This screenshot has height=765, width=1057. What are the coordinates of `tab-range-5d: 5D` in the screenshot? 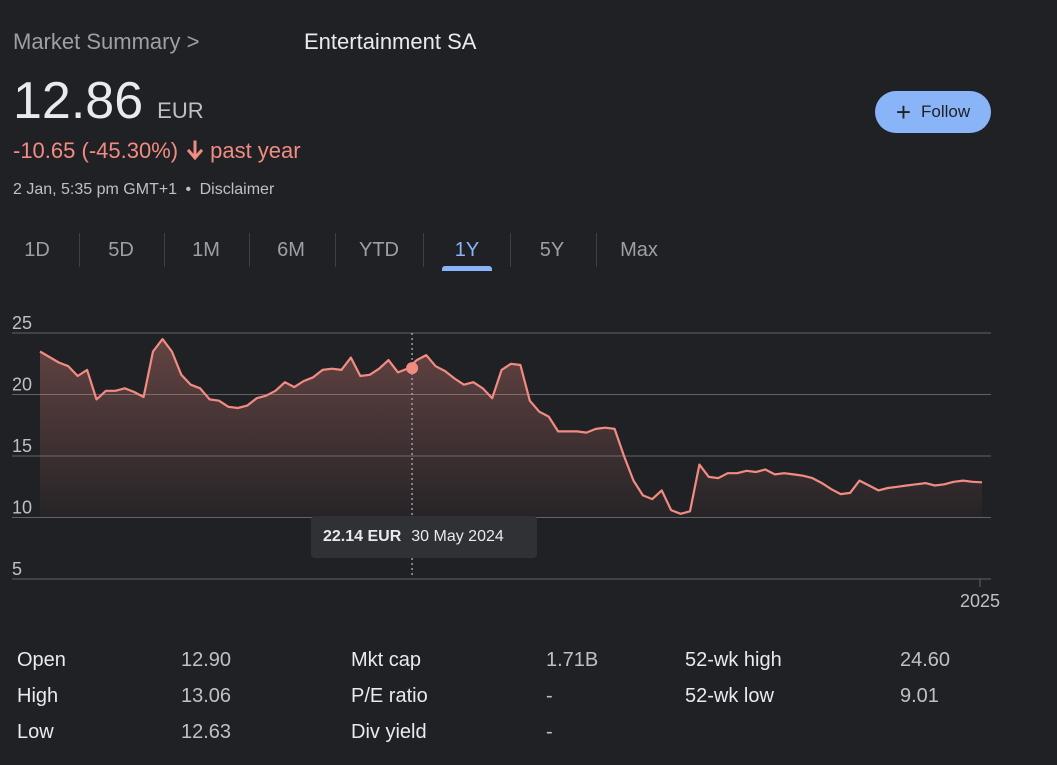 It's located at (121, 249).